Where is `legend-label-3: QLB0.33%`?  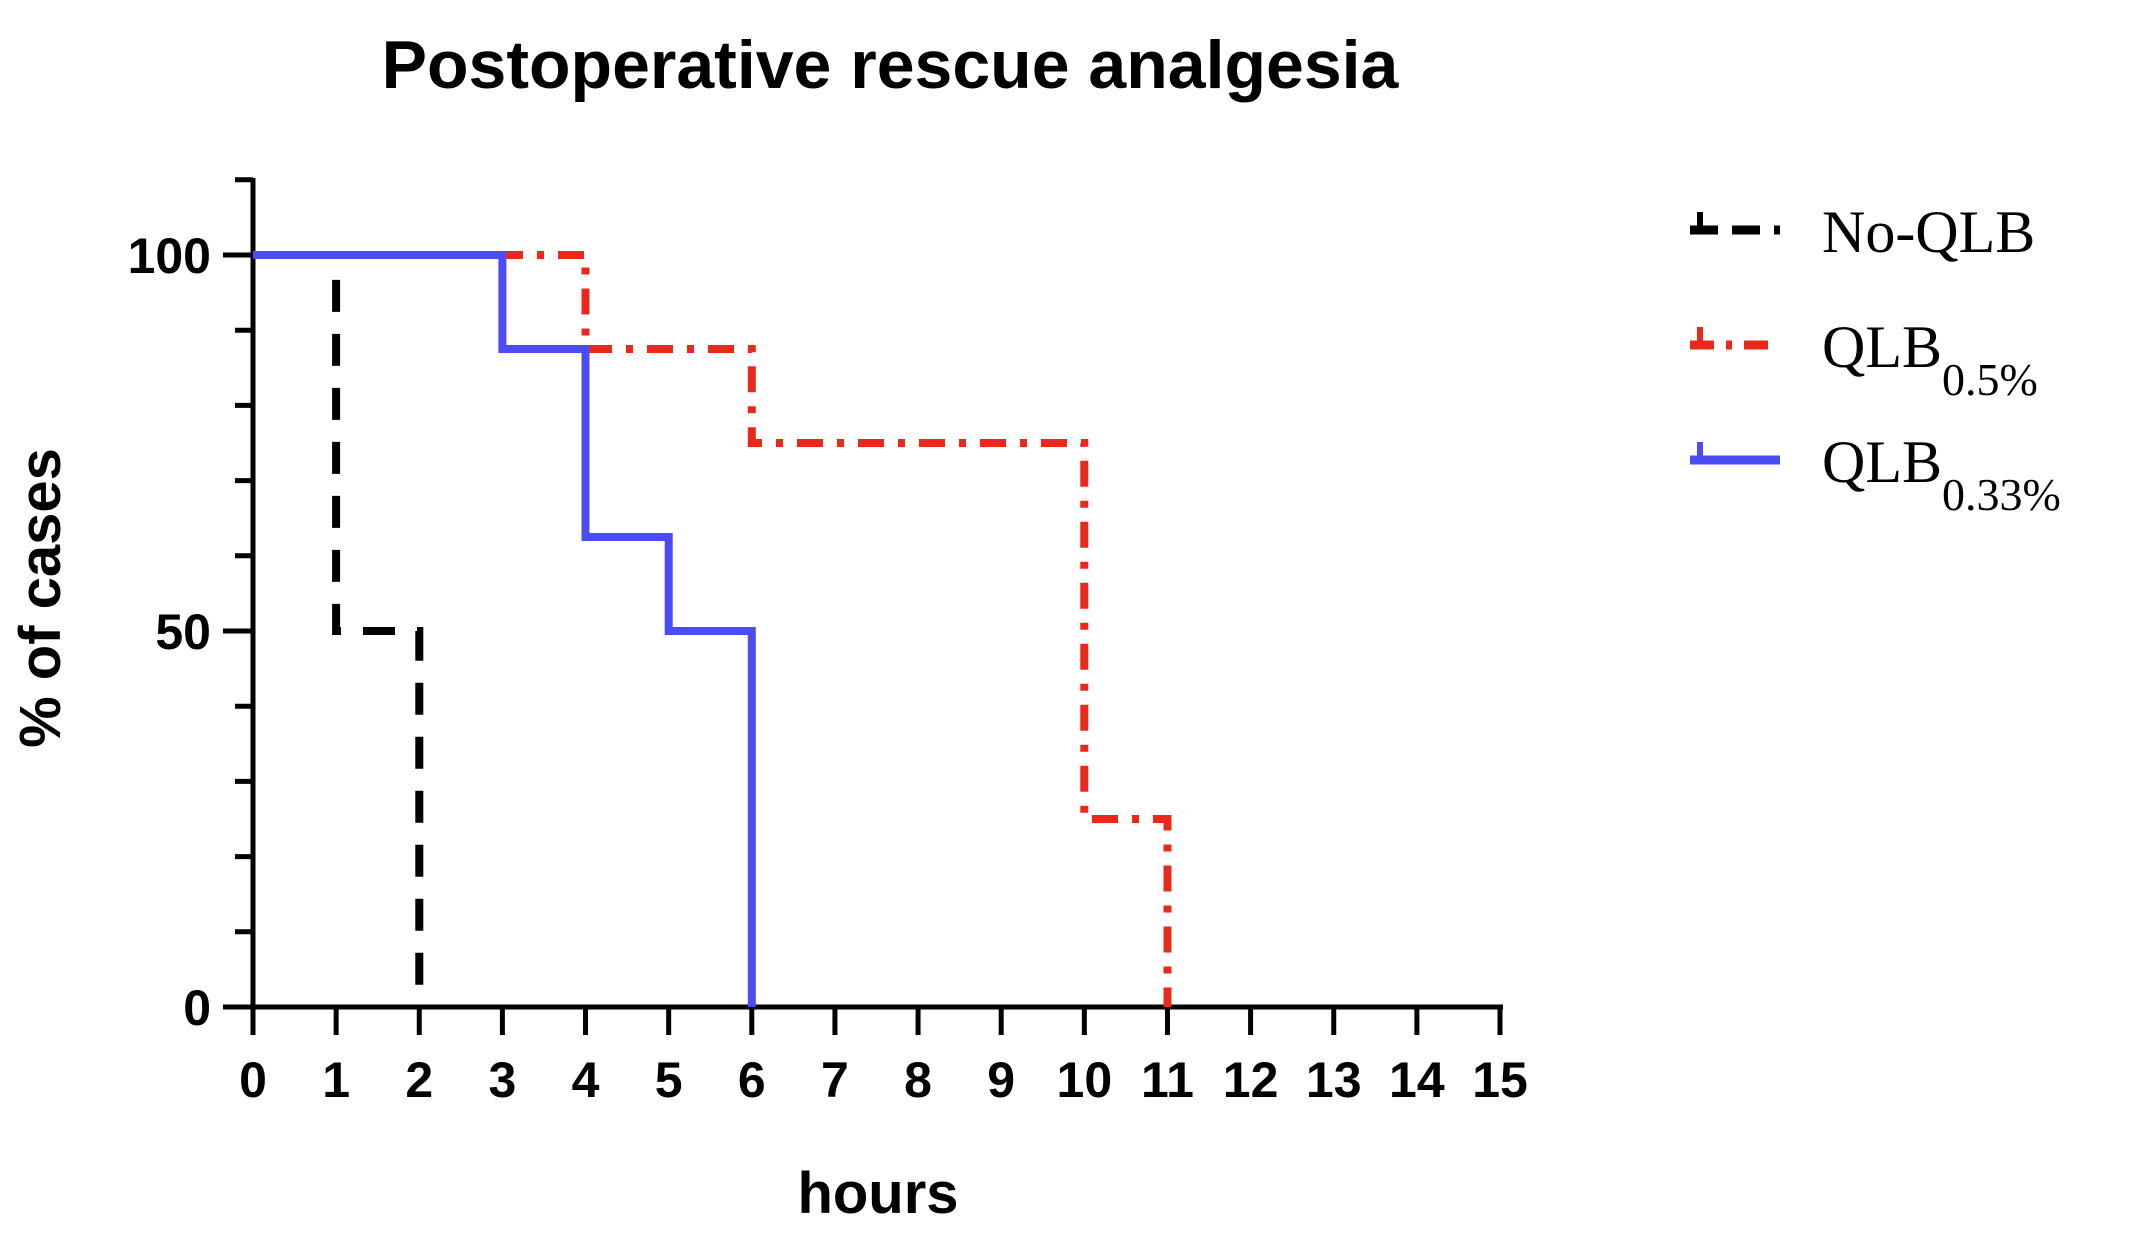
legend-label-3: QLB0.33% is located at coordinates (1941, 474).